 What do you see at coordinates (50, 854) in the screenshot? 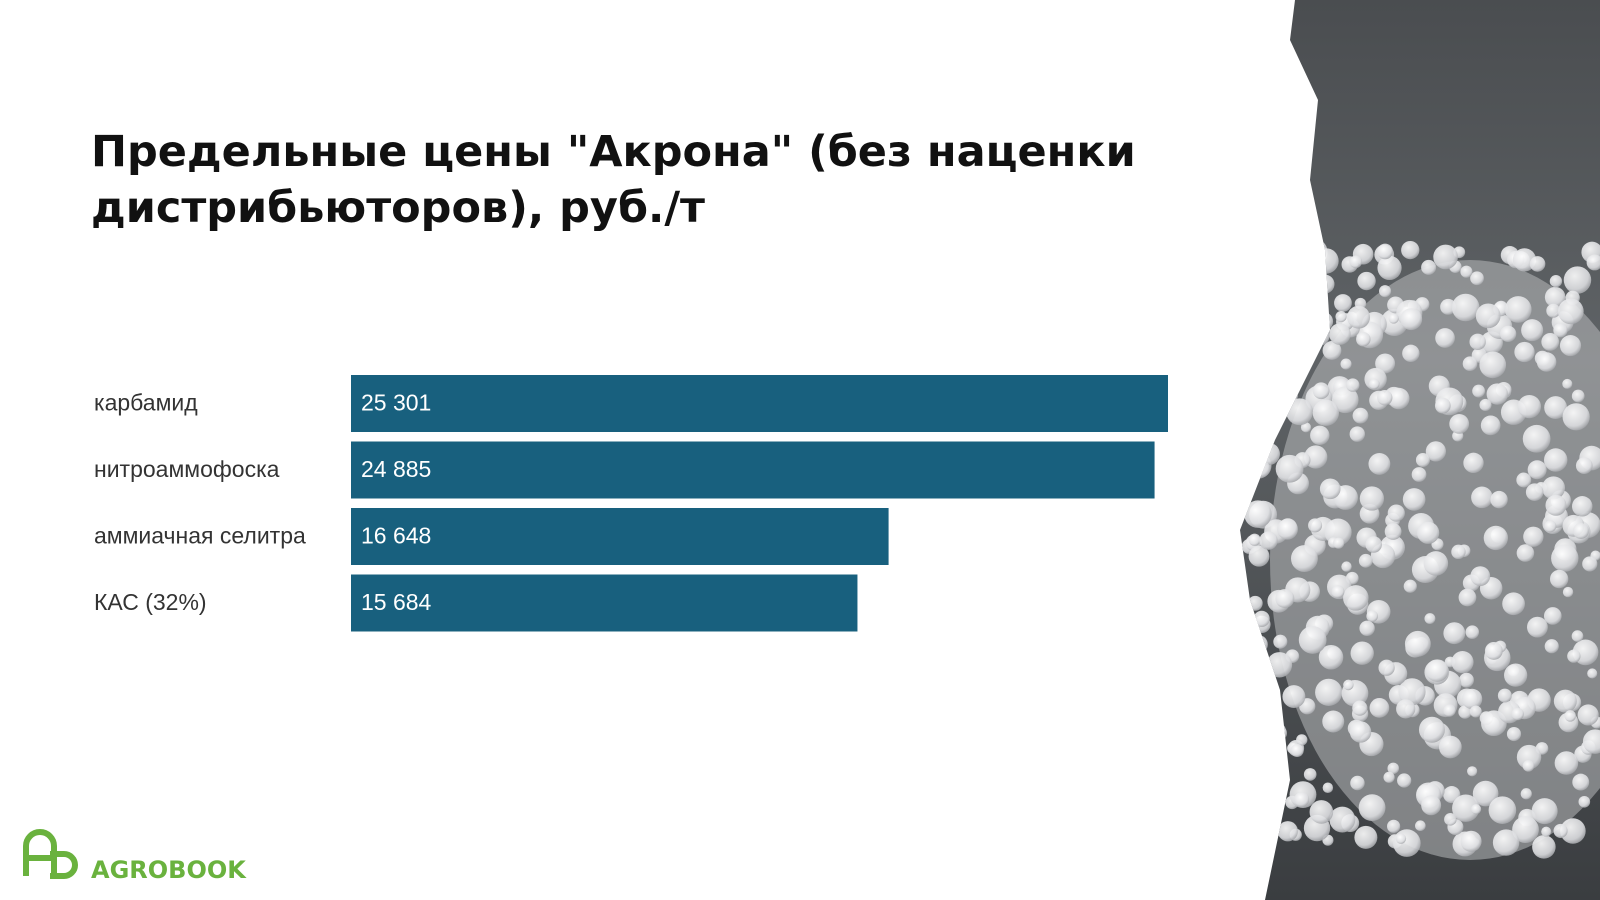
I see `logo-icon` at bounding box center [50, 854].